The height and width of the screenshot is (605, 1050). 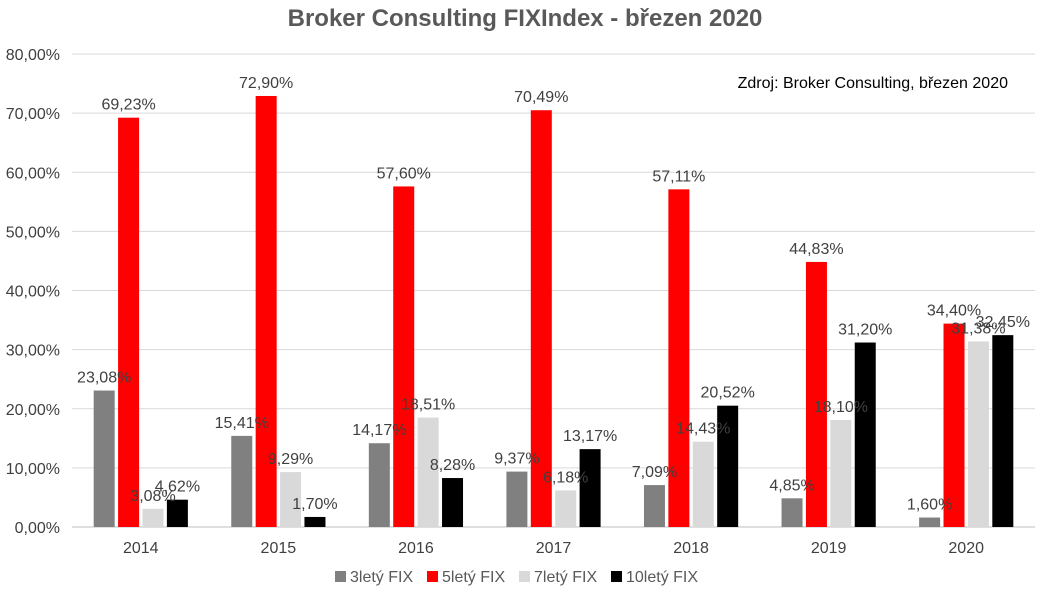 I want to click on data-label: 70,49%, so click(x=541, y=97).